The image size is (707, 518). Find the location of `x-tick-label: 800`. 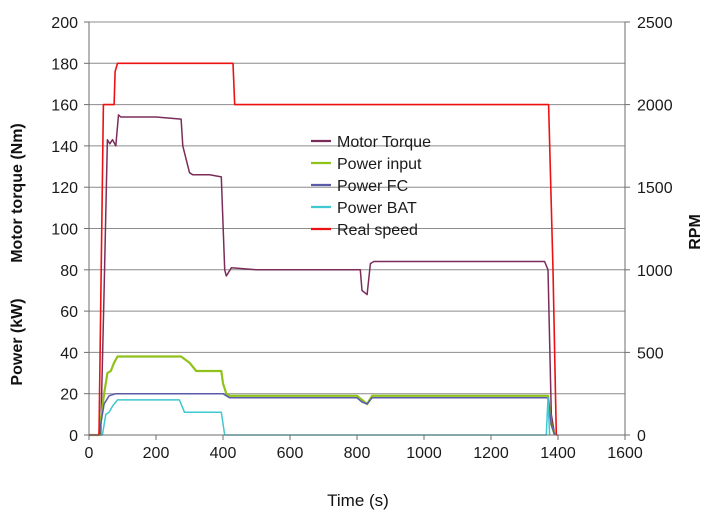

x-tick-label: 800 is located at coordinates (357, 453).